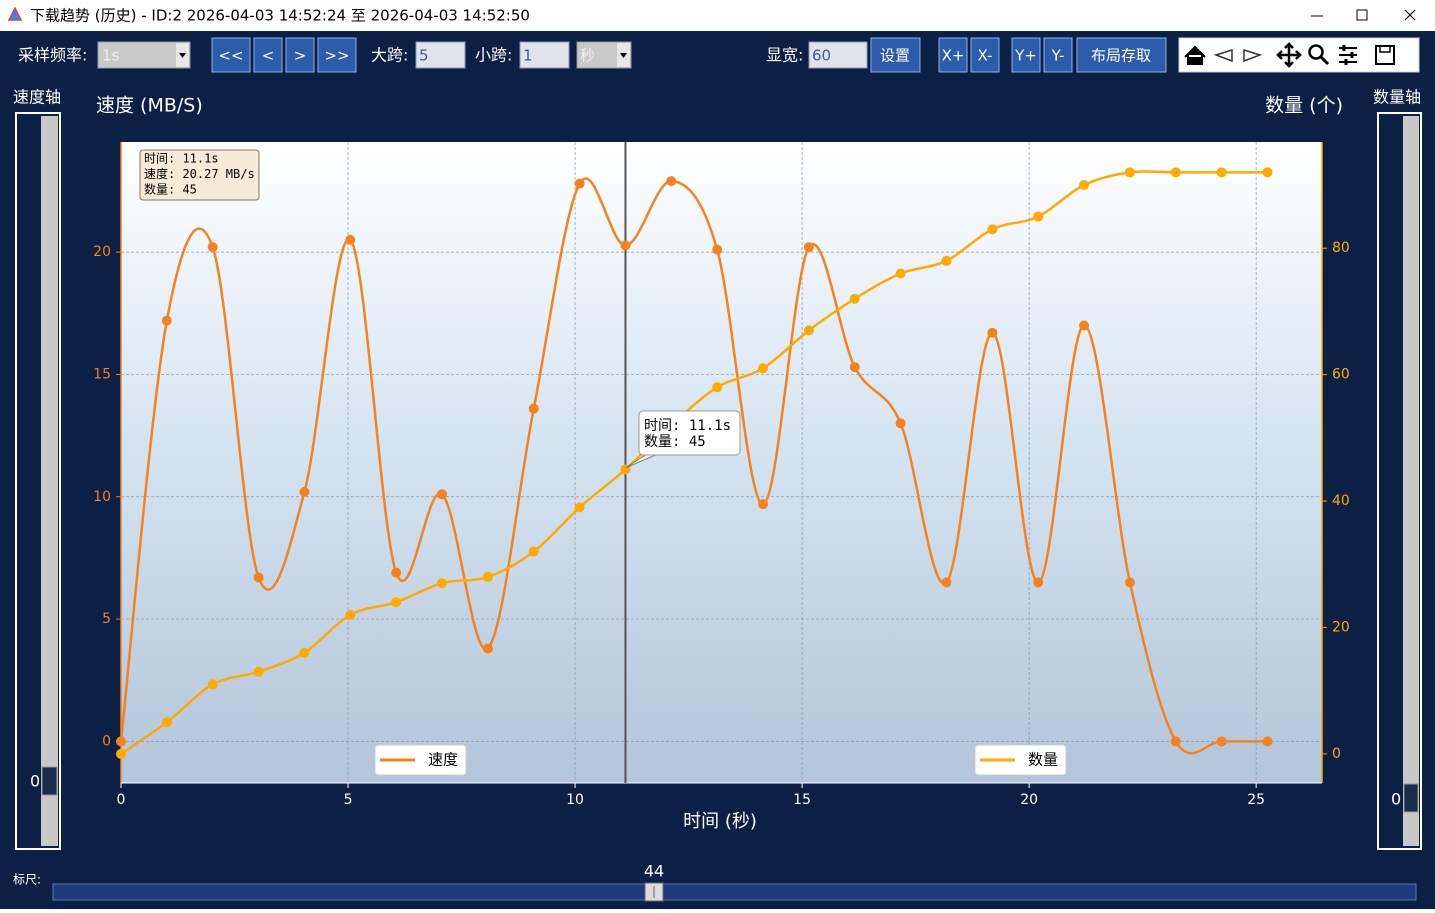 Image resolution: width=1435 pixels, height=913 pixels. I want to click on x-tick-label: 5, so click(348, 800).